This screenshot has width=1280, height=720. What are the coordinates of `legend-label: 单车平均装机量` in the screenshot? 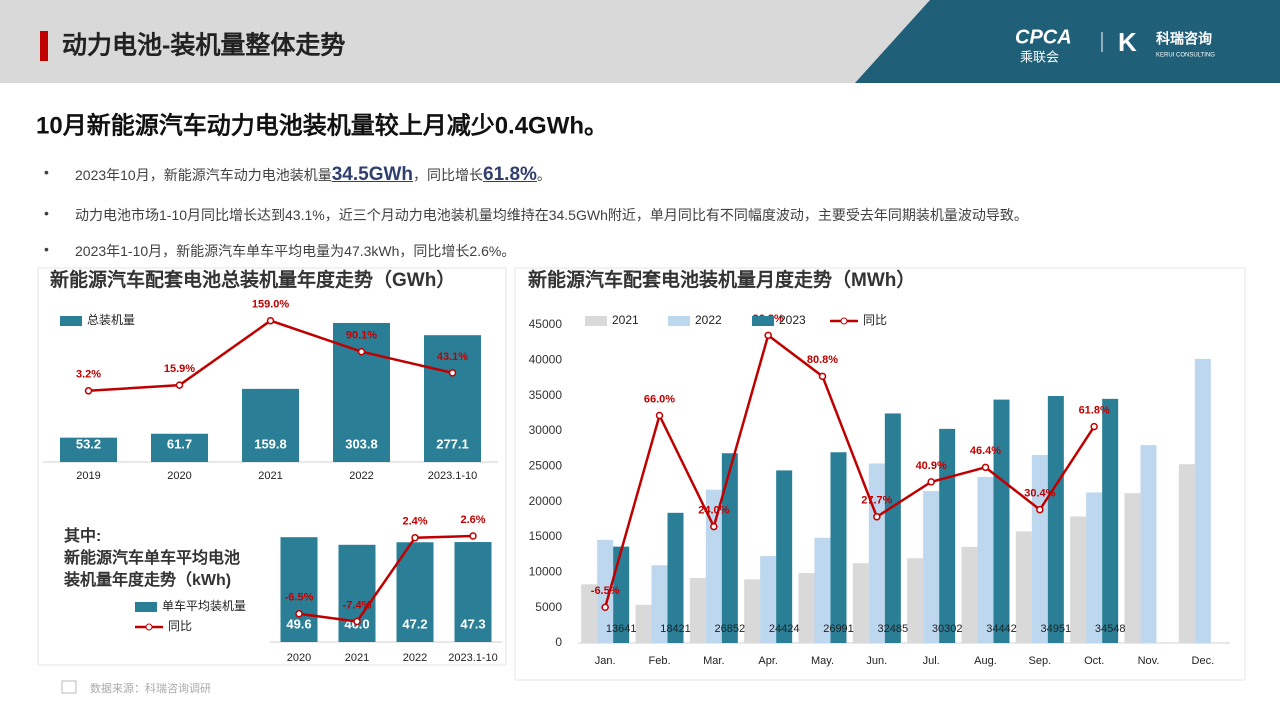 It's located at (204, 605).